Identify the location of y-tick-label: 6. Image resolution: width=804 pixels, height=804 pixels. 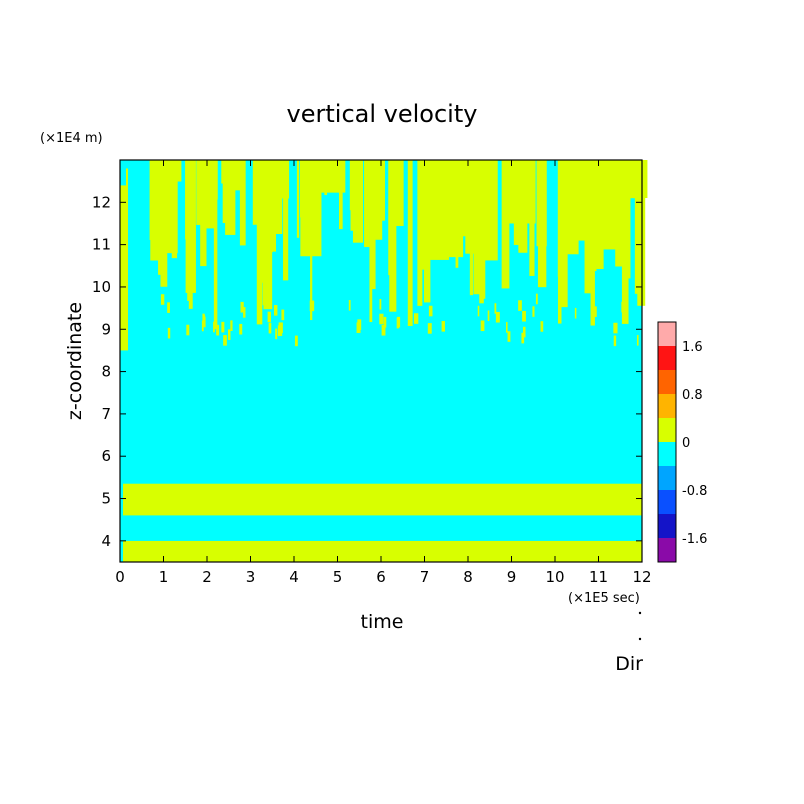
(106, 456).